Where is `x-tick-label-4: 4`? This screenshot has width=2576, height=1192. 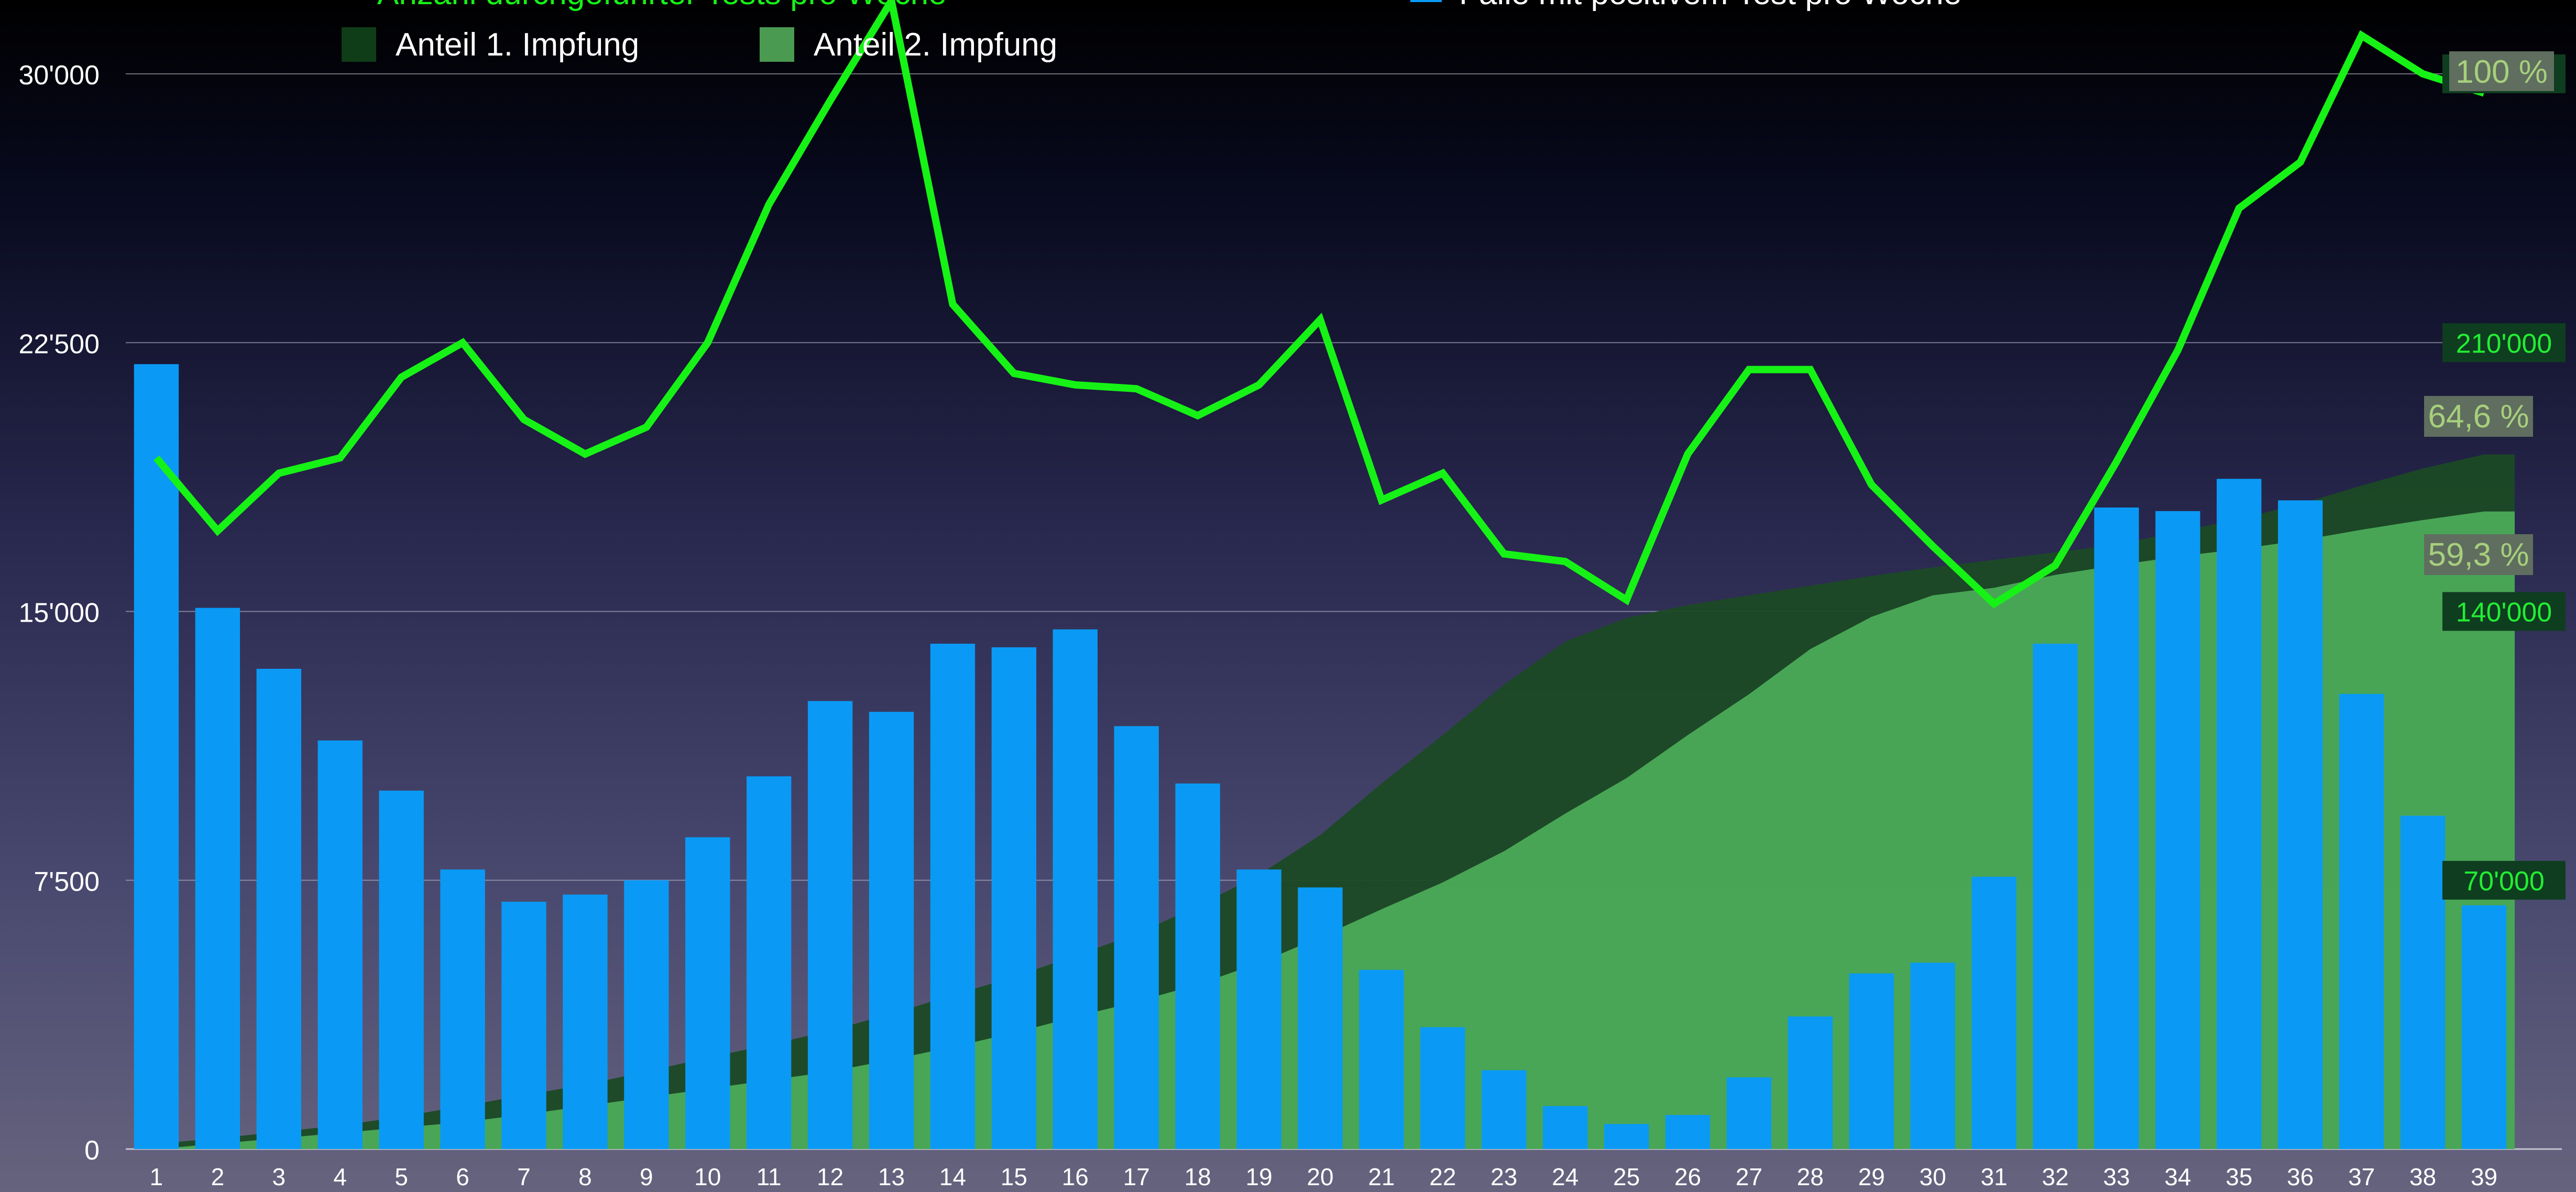 x-tick-label-4: 4 is located at coordinates (340, 1176).